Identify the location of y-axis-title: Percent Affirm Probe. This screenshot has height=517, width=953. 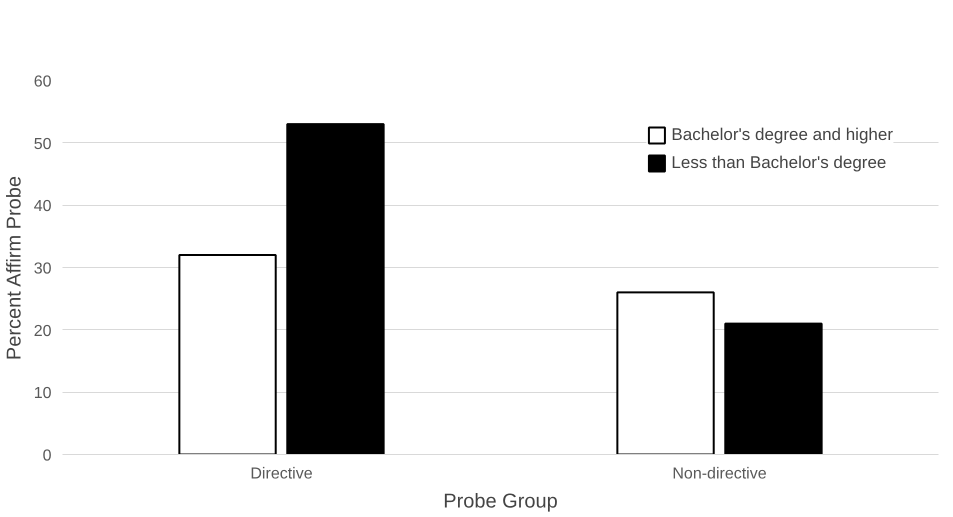
(15, 268).